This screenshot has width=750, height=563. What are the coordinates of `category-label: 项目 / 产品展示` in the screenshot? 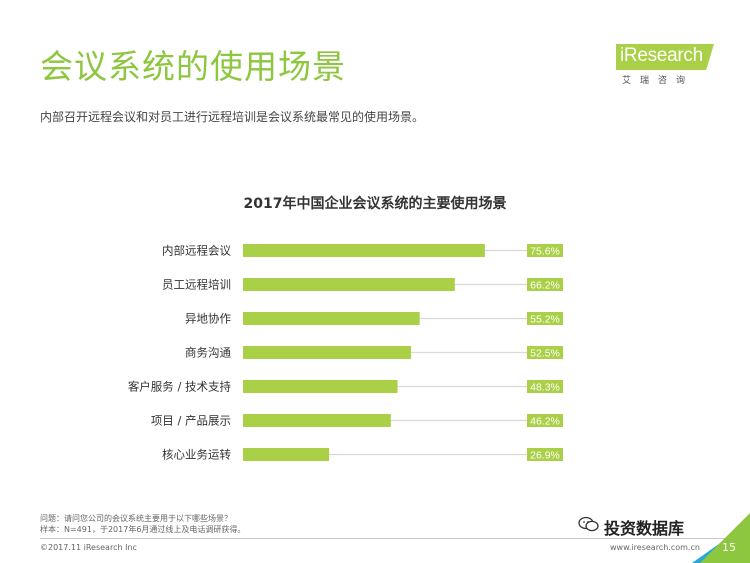 It's located at (191, 421).